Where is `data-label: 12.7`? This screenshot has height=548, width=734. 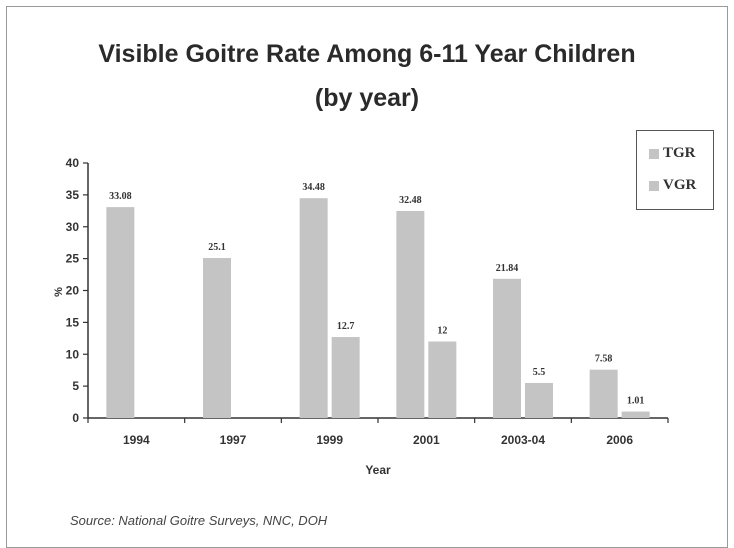
data-label: 12.7 is located at coordinates (346, 326).